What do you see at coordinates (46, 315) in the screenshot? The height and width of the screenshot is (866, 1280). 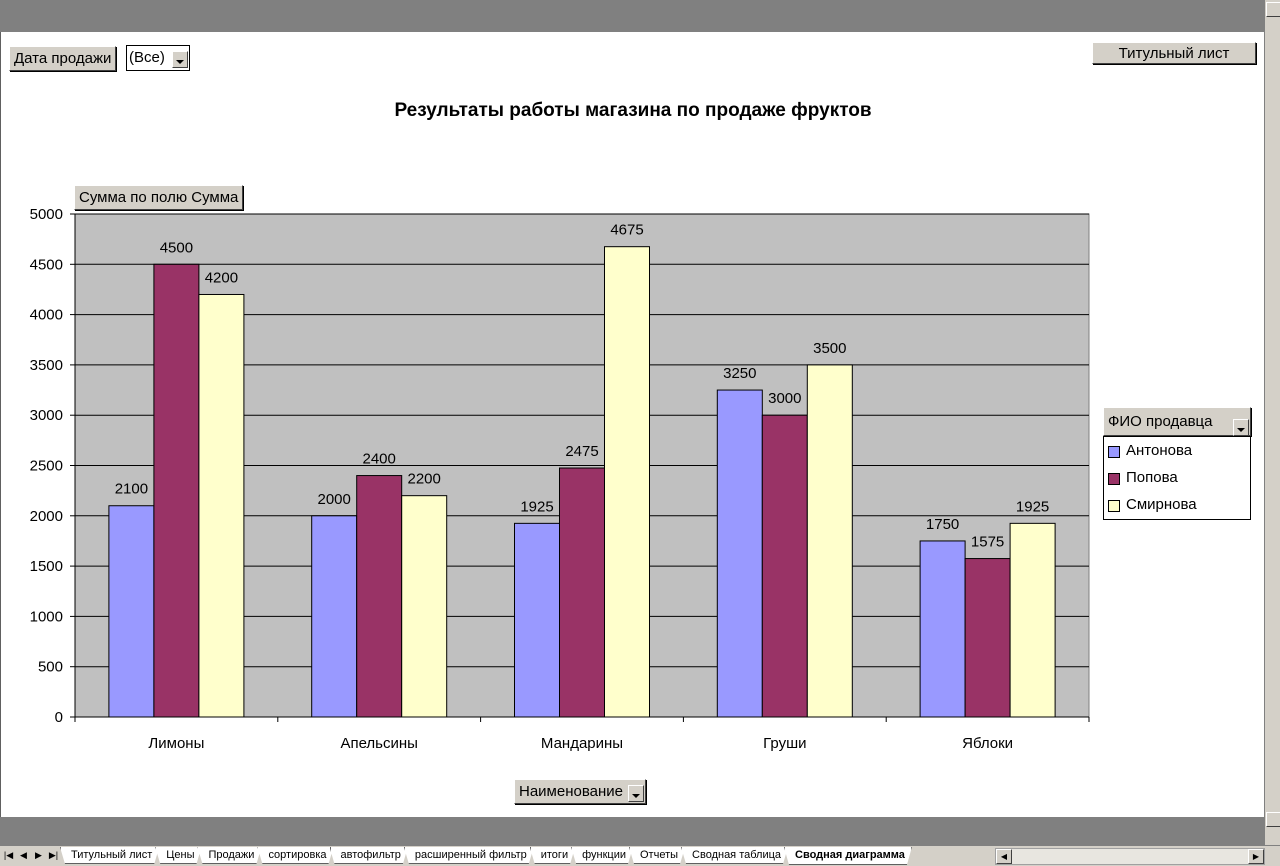 I see `y-tick-label: 4000` at bounding box center [46, 315].